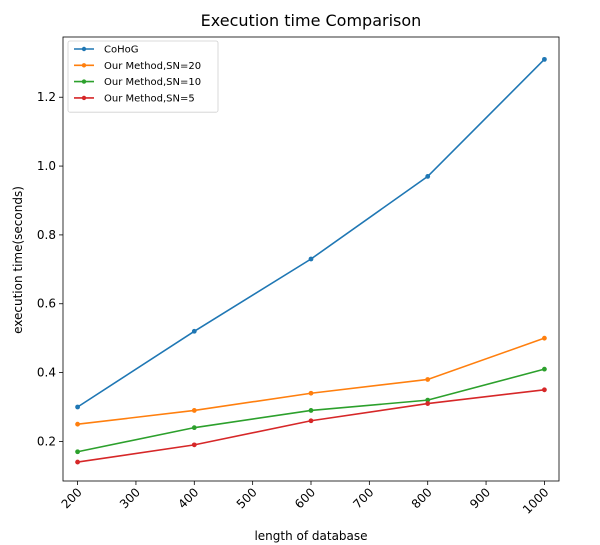 The image size is (600, 545). What do you see at coordinates (50, 269) in the screenshot?
I see `y-axis: 0.2 0.4 0.6 0.8 1.0 1.2` at bounding box center [50, 269].